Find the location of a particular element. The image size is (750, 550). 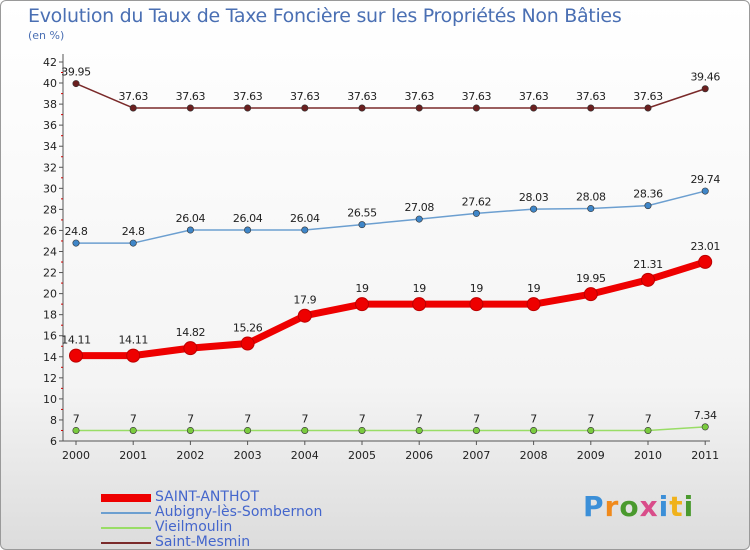

y-tick-label: 34 is located at coordinates (50, 146).